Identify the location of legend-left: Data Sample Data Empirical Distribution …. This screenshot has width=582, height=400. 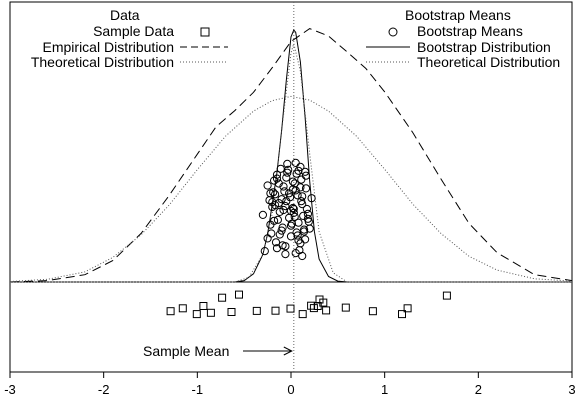
(129, 38).